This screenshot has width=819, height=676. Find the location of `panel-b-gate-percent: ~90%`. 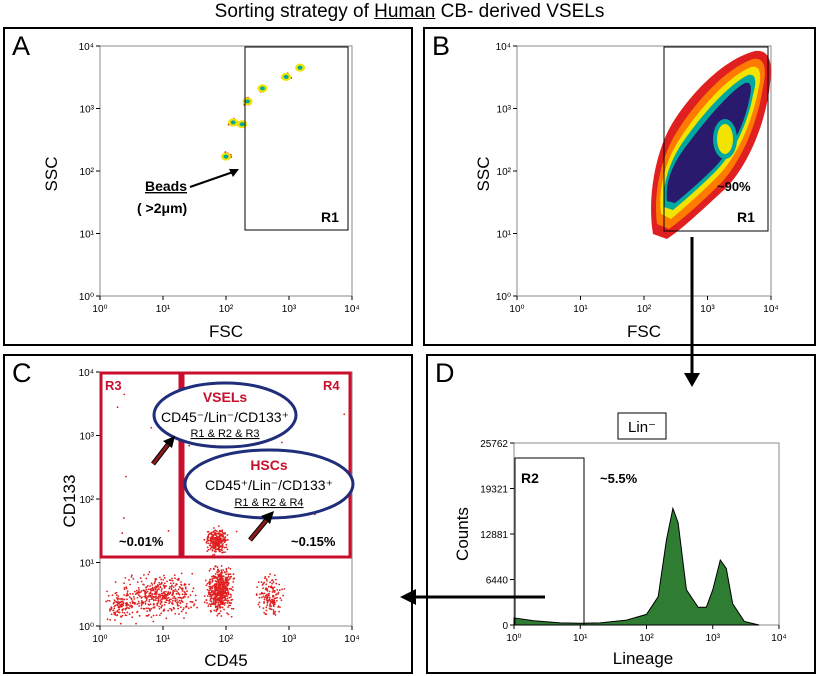

panel-b-gate-percent: ~90% is located at coordinates (734, 186).